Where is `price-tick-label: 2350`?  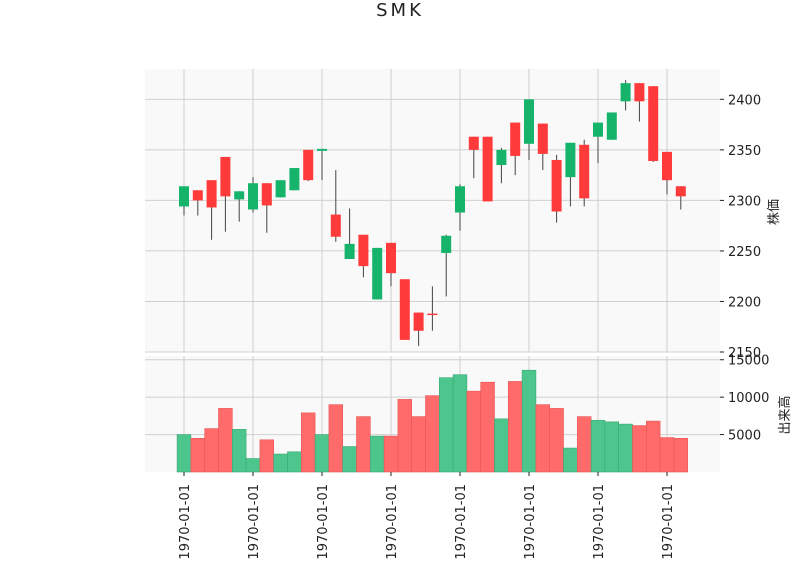 price-tick-label: 2350 is located at coordinates (744, 151).